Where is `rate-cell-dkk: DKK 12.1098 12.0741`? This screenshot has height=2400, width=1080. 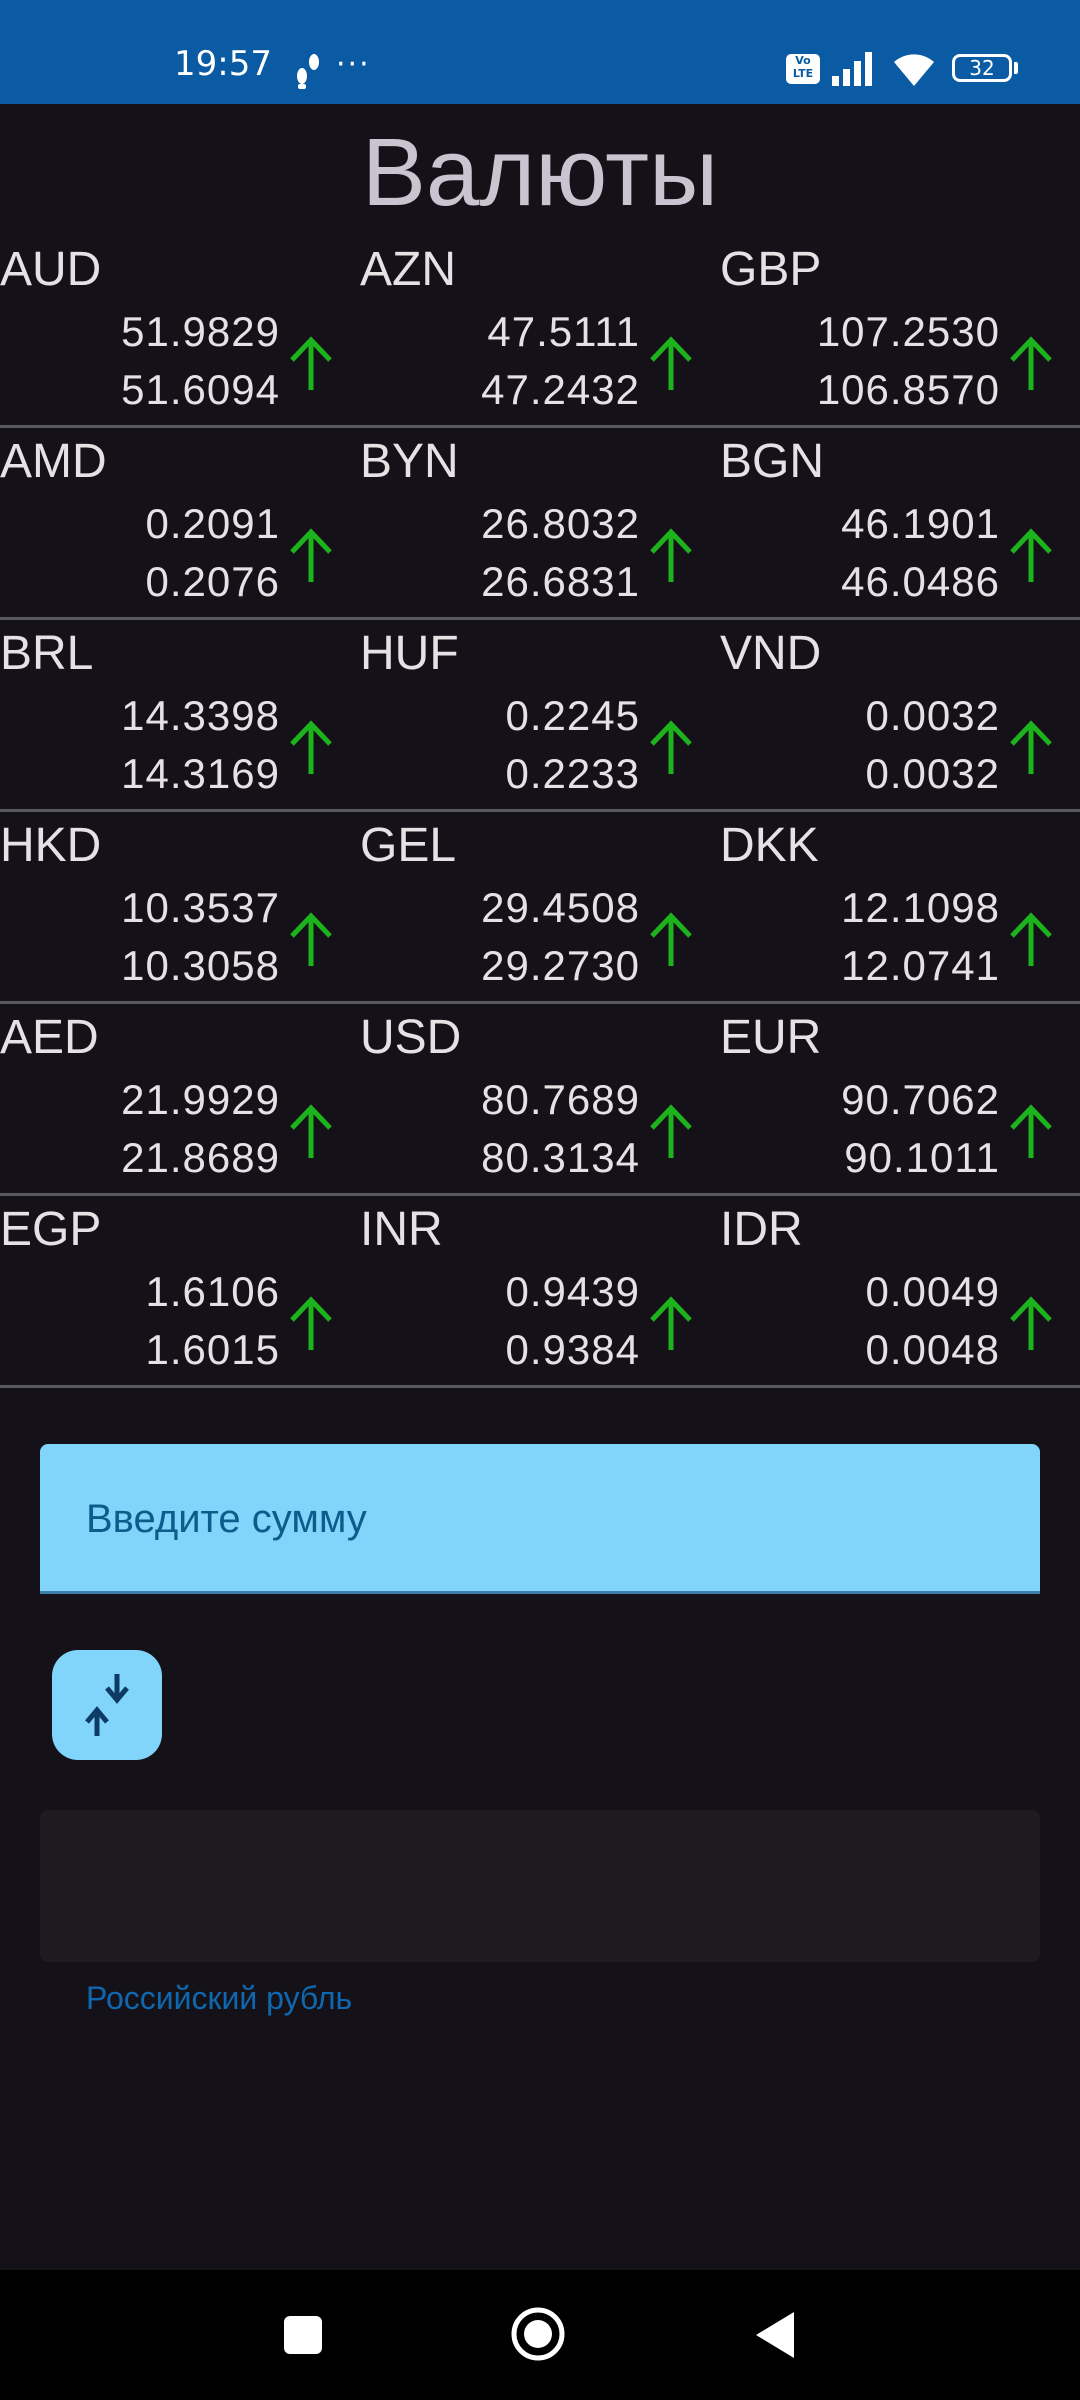 rate-cell-dkk: DKK 12.1098 12.0741 is located at coordinates (900, 907).